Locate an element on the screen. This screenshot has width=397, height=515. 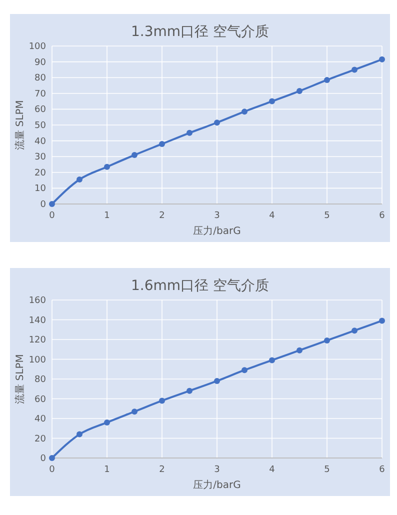
chart-title: 1.6mm口径 空气介质 is located at coordinates (200, 286).